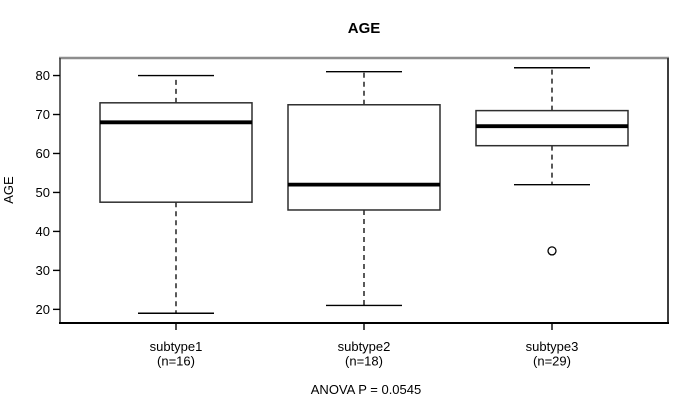  What do you see at coordinates (43, 192) in the screenshot?
I see `y-tick-label: 50` at bounding box center [43, 192].